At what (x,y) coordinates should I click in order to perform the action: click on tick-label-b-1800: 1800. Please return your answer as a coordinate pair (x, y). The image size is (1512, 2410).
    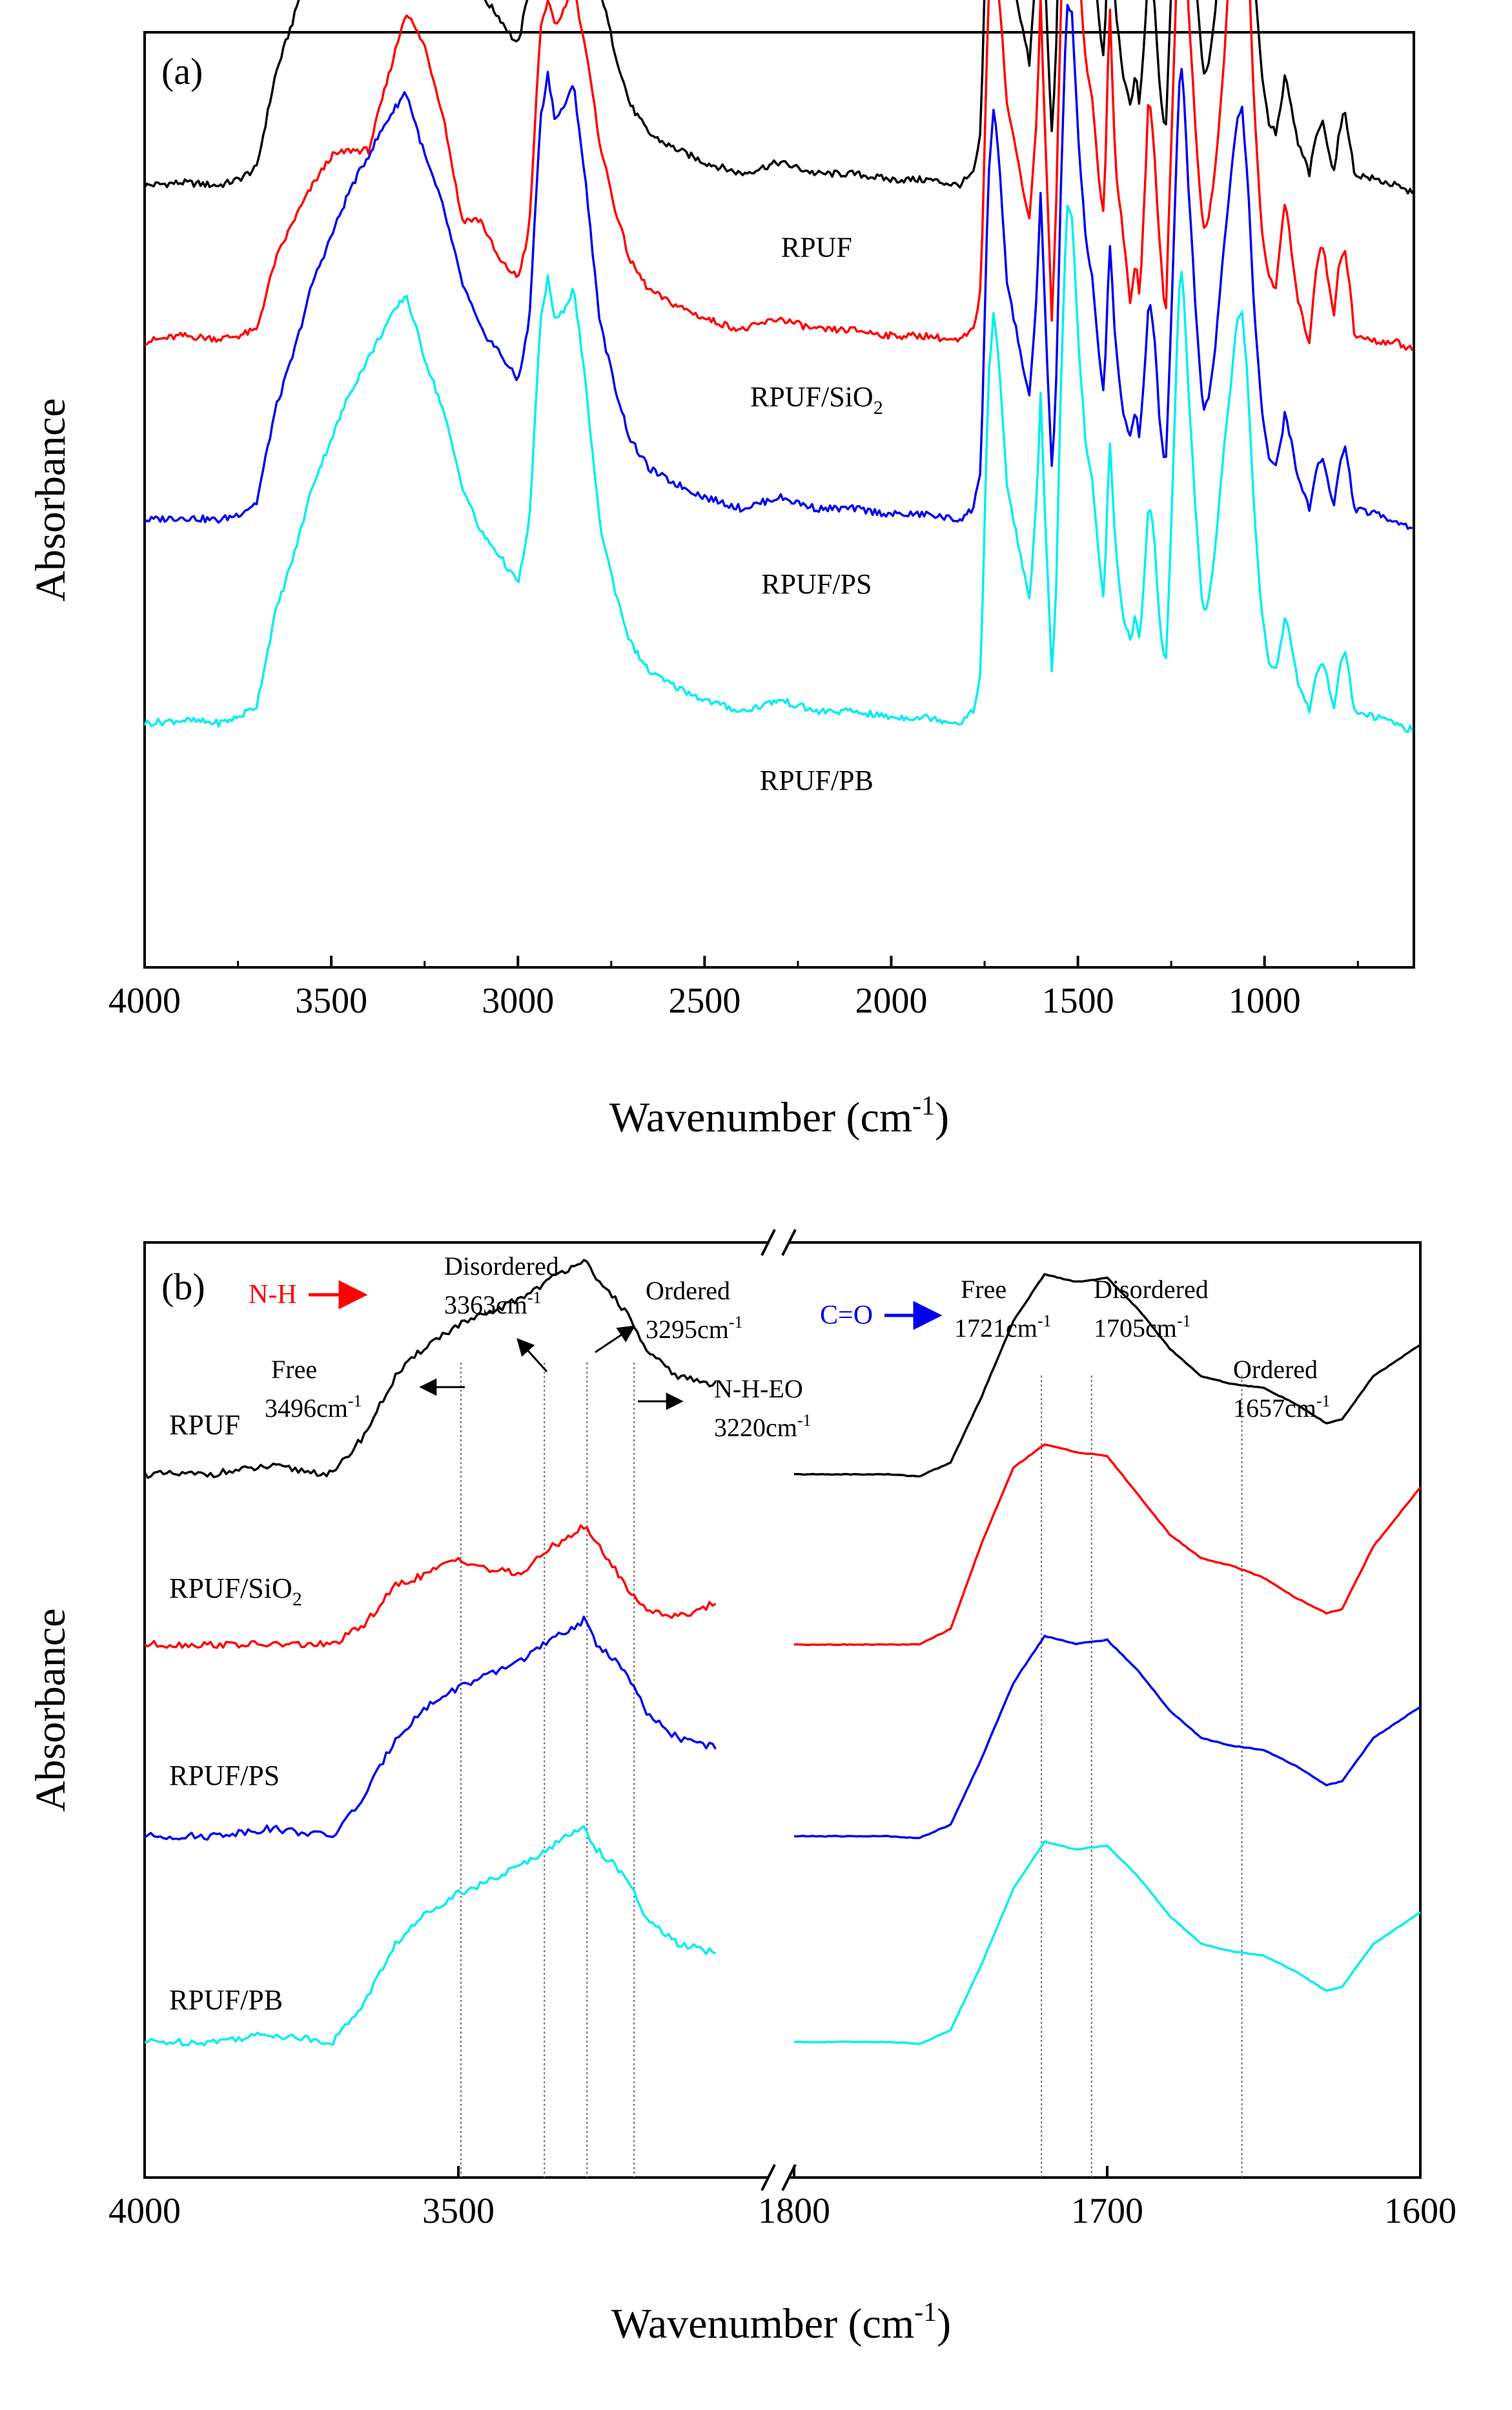
    Looking at the image, I should click on (794, 2211).